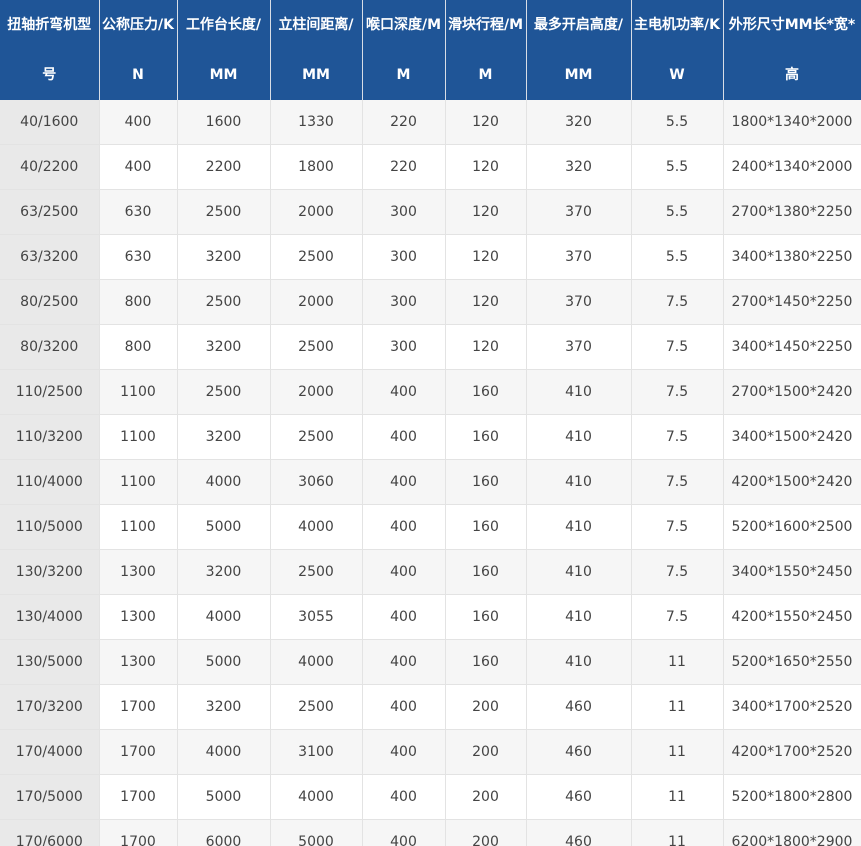 This screenshot has width=861, height=846. I want to click on data-cell: 3400*1450*2250, so click(792, 347).